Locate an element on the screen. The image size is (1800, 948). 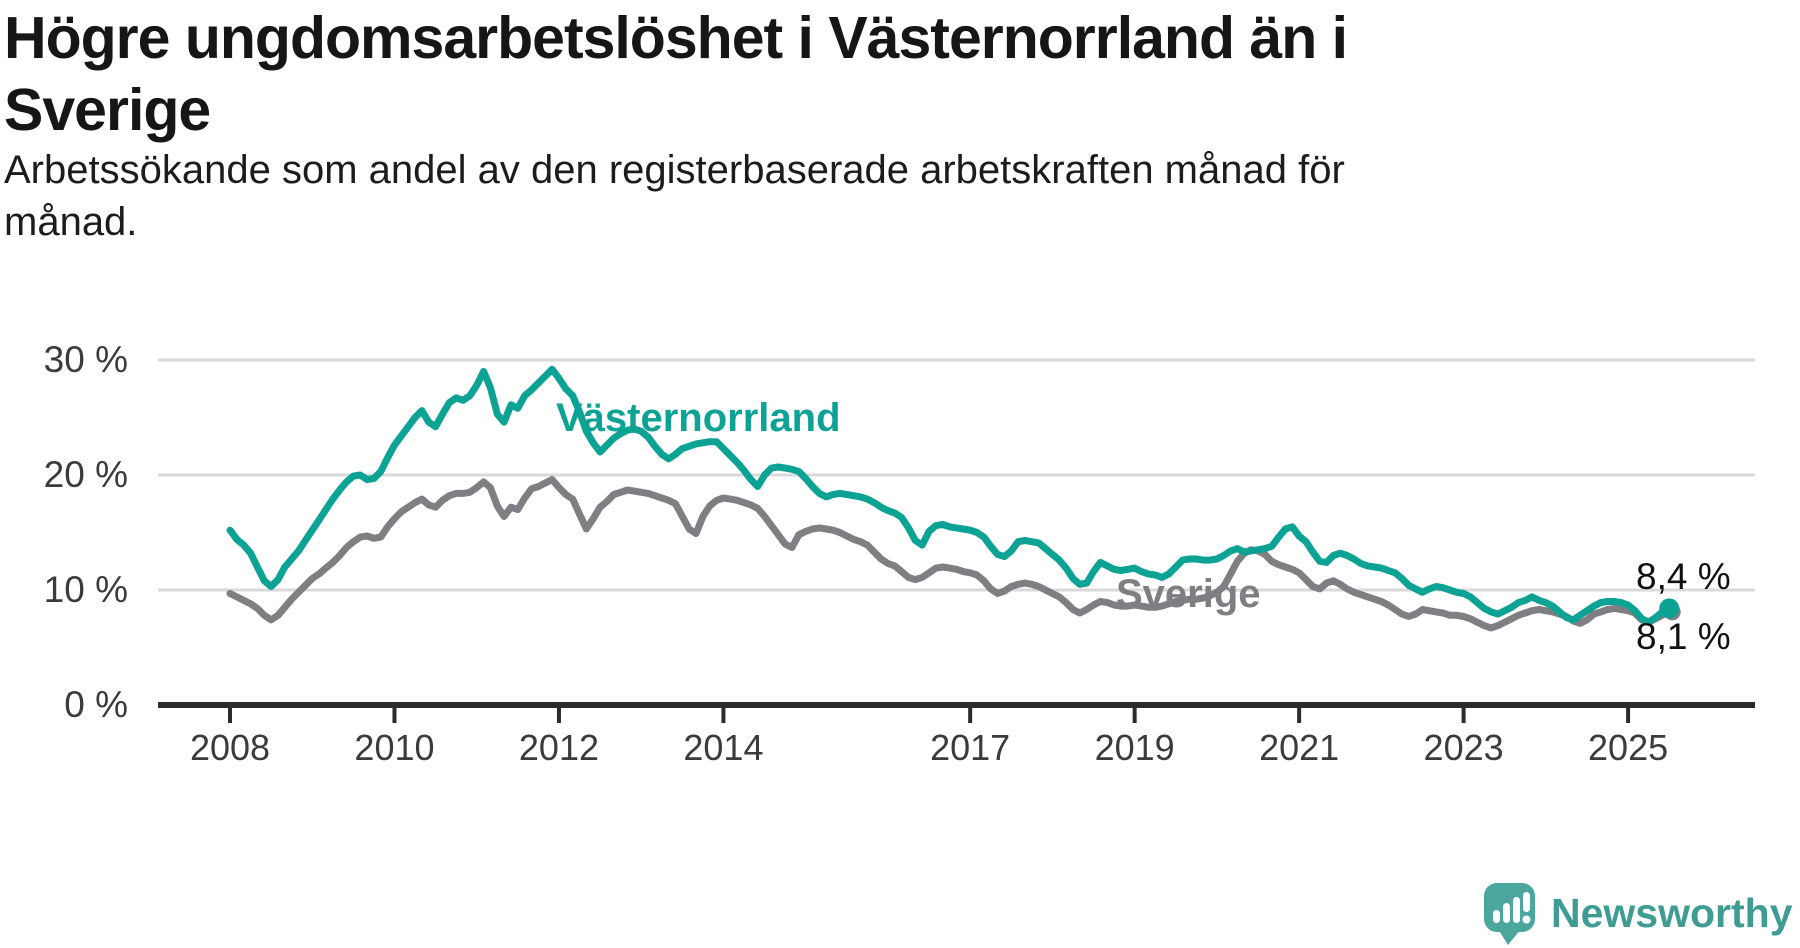
x-tick-label: 2008 is located at coordinates (230, 747).